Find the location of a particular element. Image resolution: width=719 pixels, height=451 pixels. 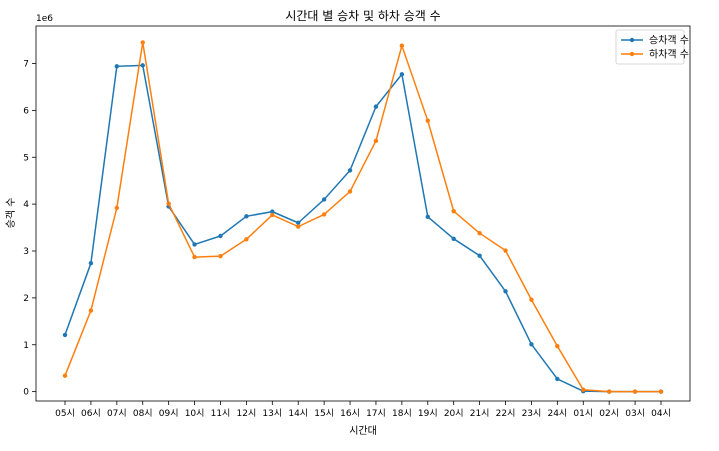

x-tick-label: 13시 is located at coordinates (272, 413).